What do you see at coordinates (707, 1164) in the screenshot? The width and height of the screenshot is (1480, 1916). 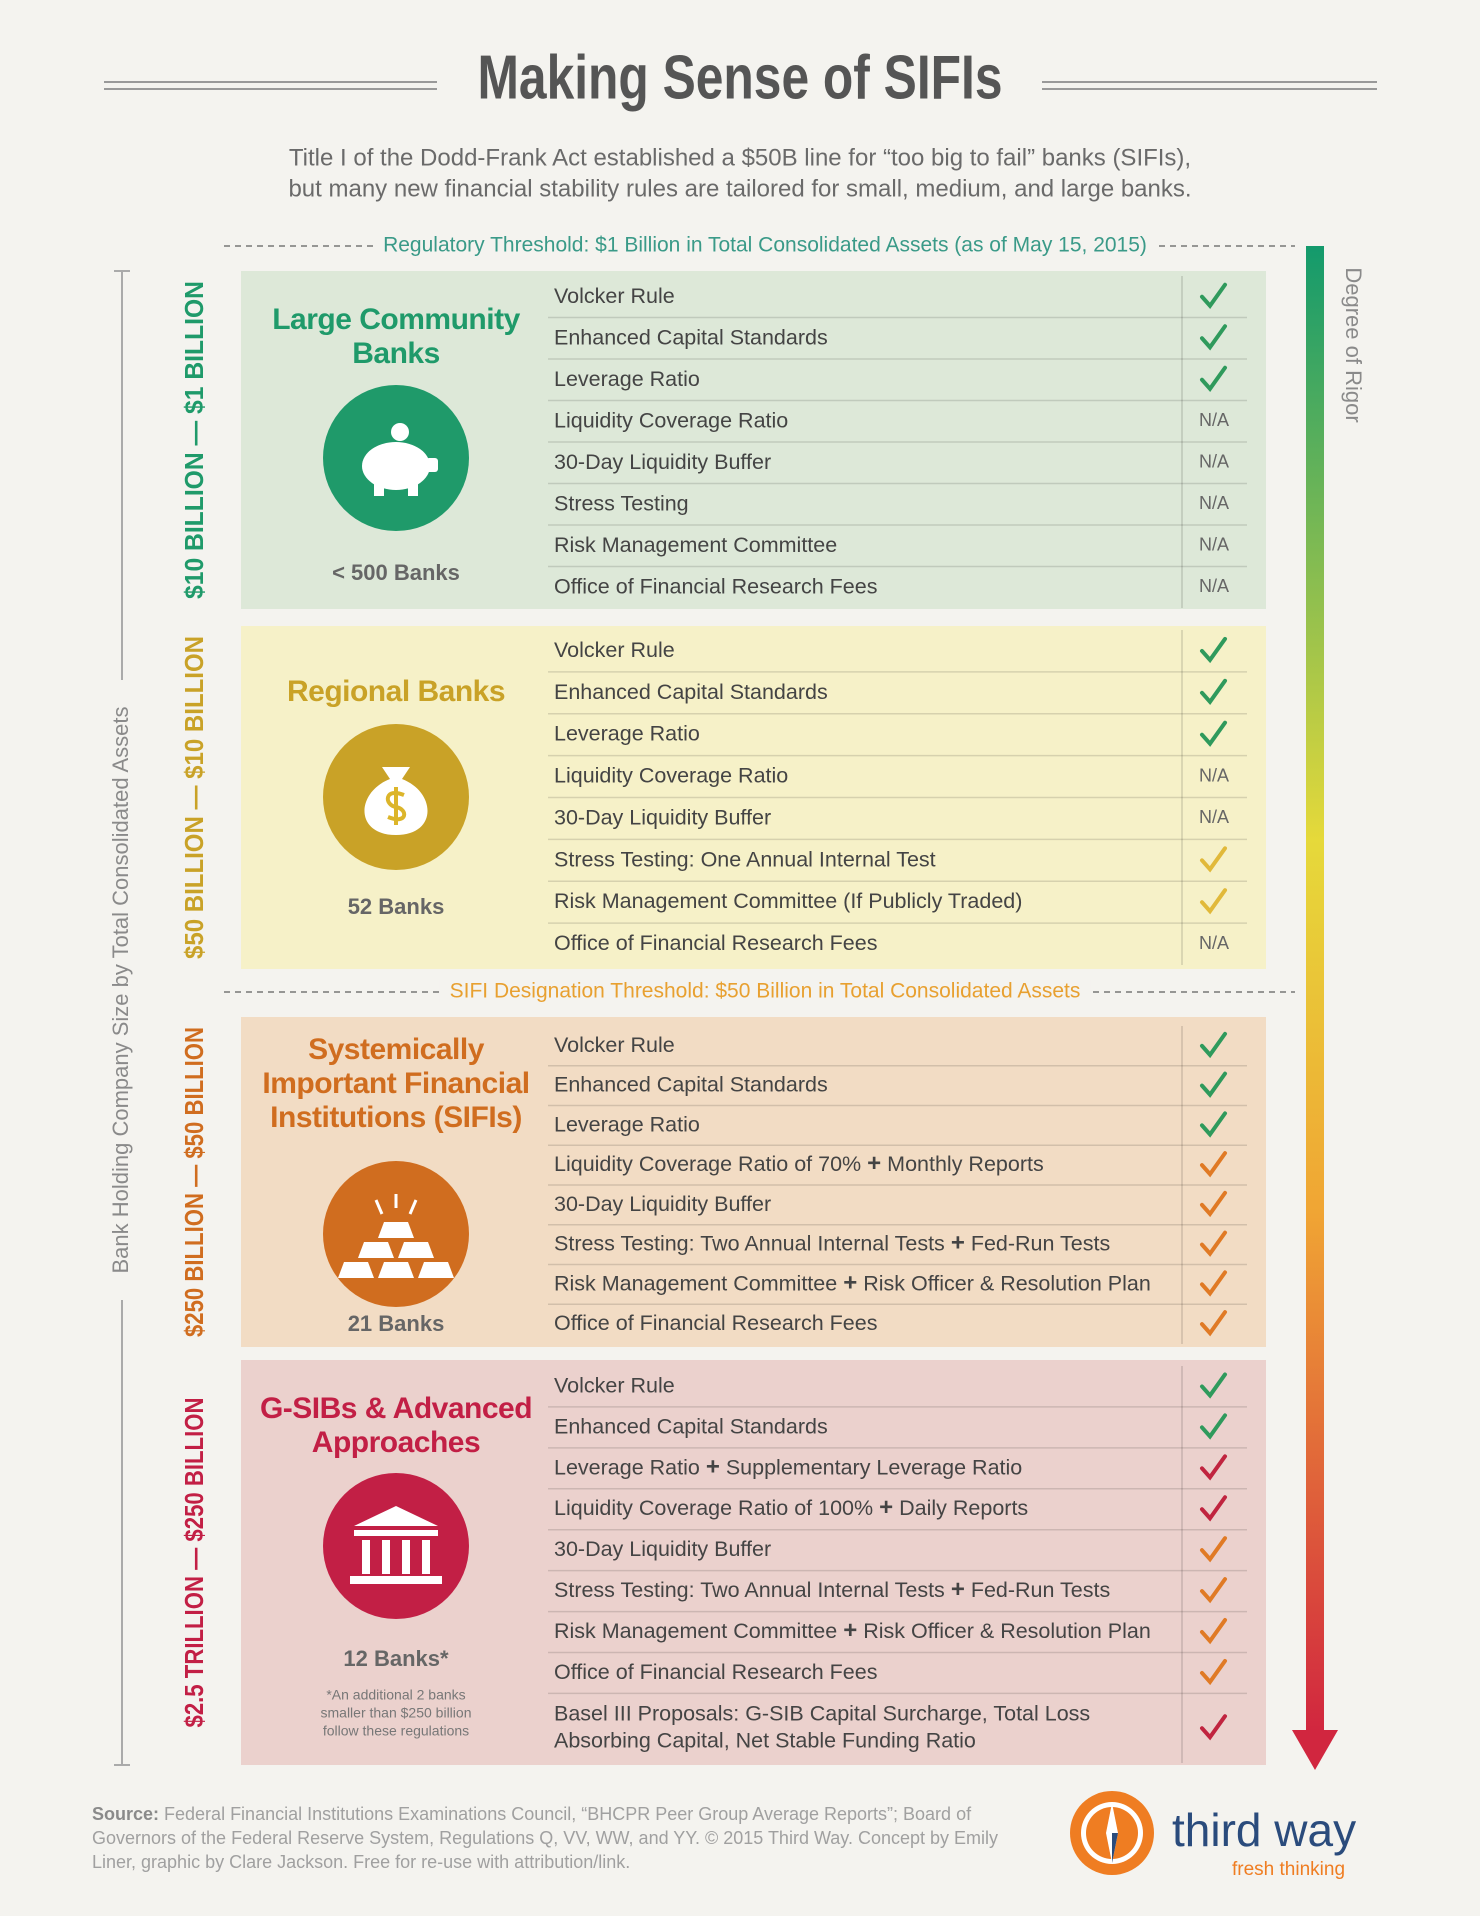 I see `row-part: Liquidity Coverage Ratio of 70%` at bounding box center [707, 1164].